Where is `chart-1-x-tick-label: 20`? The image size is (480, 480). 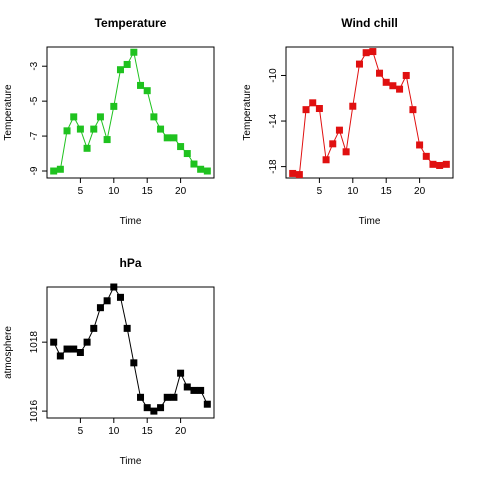
chart-1-x-tick-label: 20 is located at coordinates (181, 191).